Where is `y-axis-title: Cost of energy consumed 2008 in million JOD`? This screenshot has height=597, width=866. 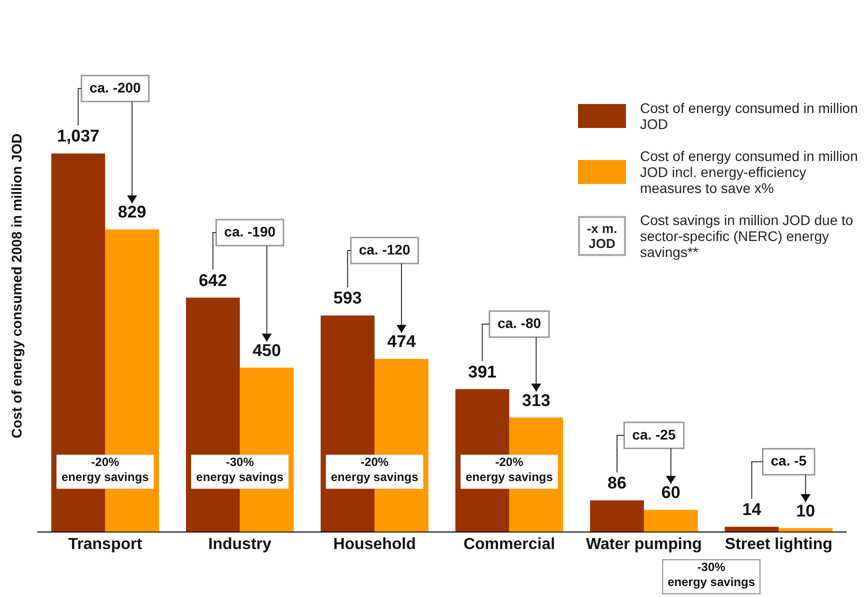 y-axis-title: Cost of energy consumed 2008 in million JOD is located at coordinates (16, 285).